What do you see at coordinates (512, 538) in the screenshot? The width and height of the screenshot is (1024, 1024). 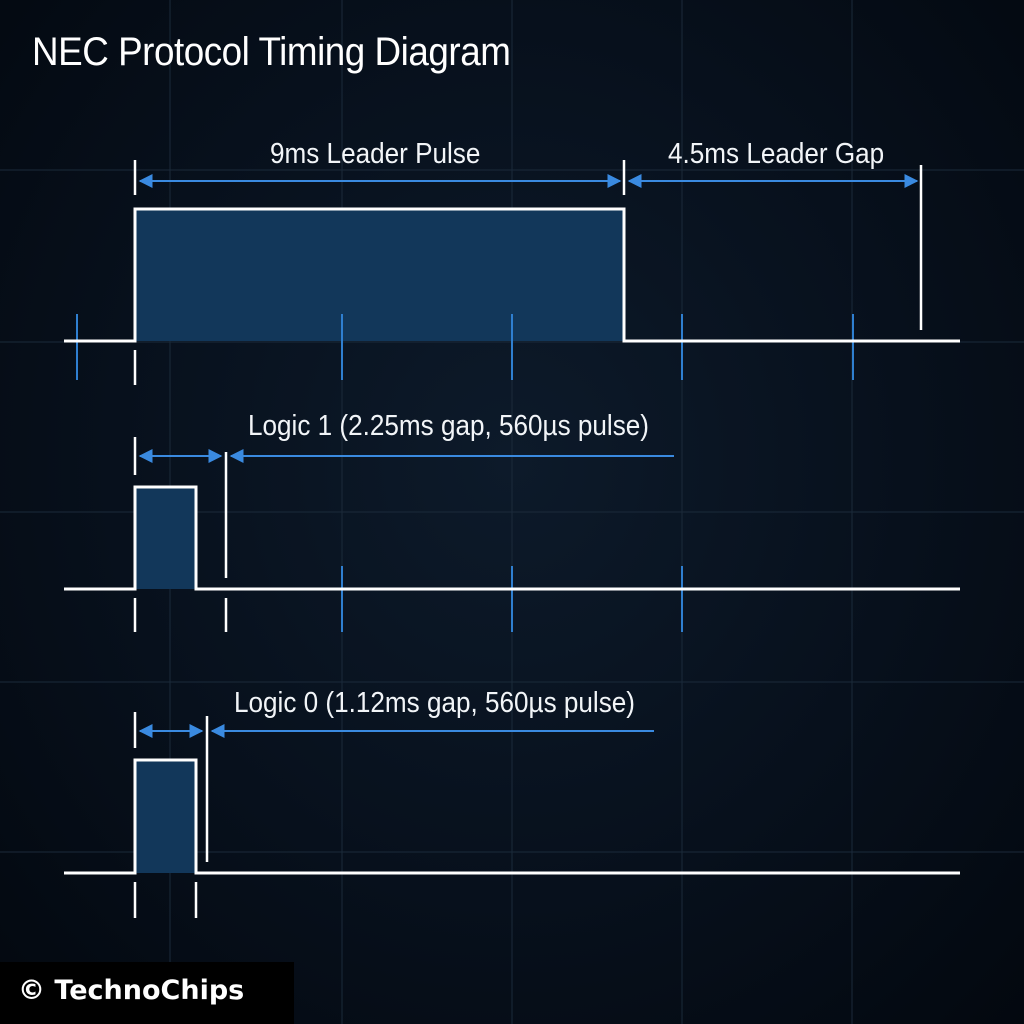 I see `logic1-signal-line` at bounding box center [512, 538].